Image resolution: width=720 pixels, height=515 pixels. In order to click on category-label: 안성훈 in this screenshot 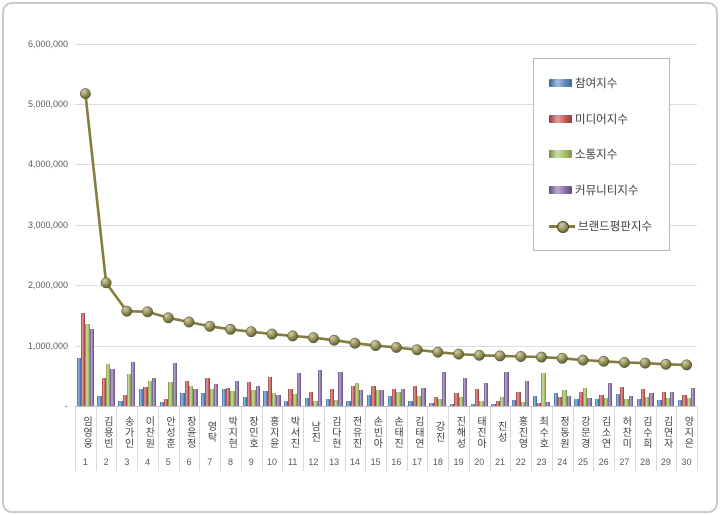, I will do `click(168, 432)`.